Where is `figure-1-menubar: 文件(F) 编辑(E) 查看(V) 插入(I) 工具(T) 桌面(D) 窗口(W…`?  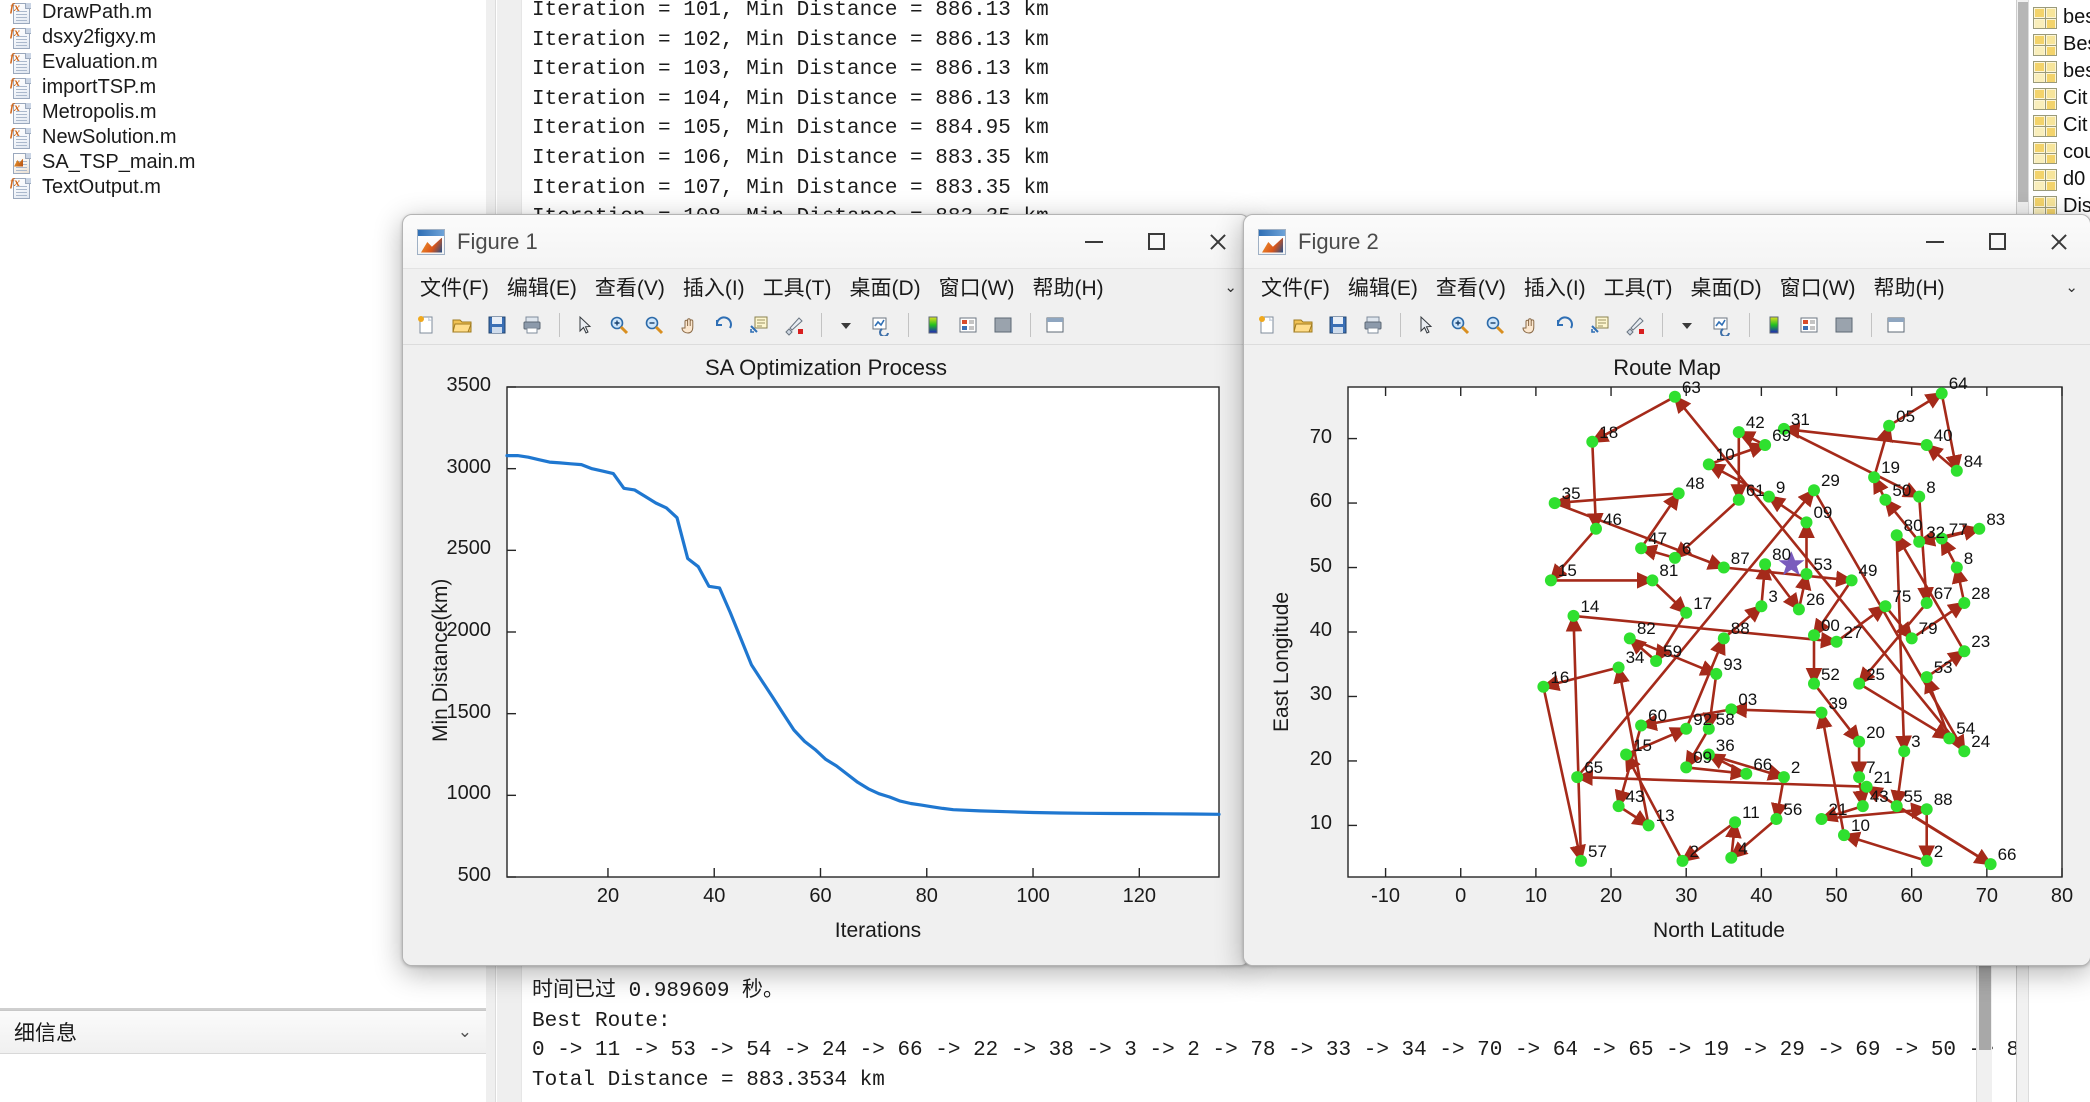
figure-1-menubar: 文件(F) 编辑(E) 查看(V) 插入(I) 工具(T) 桌面(D) 窗口(W… is located at coordinates (826, 287).